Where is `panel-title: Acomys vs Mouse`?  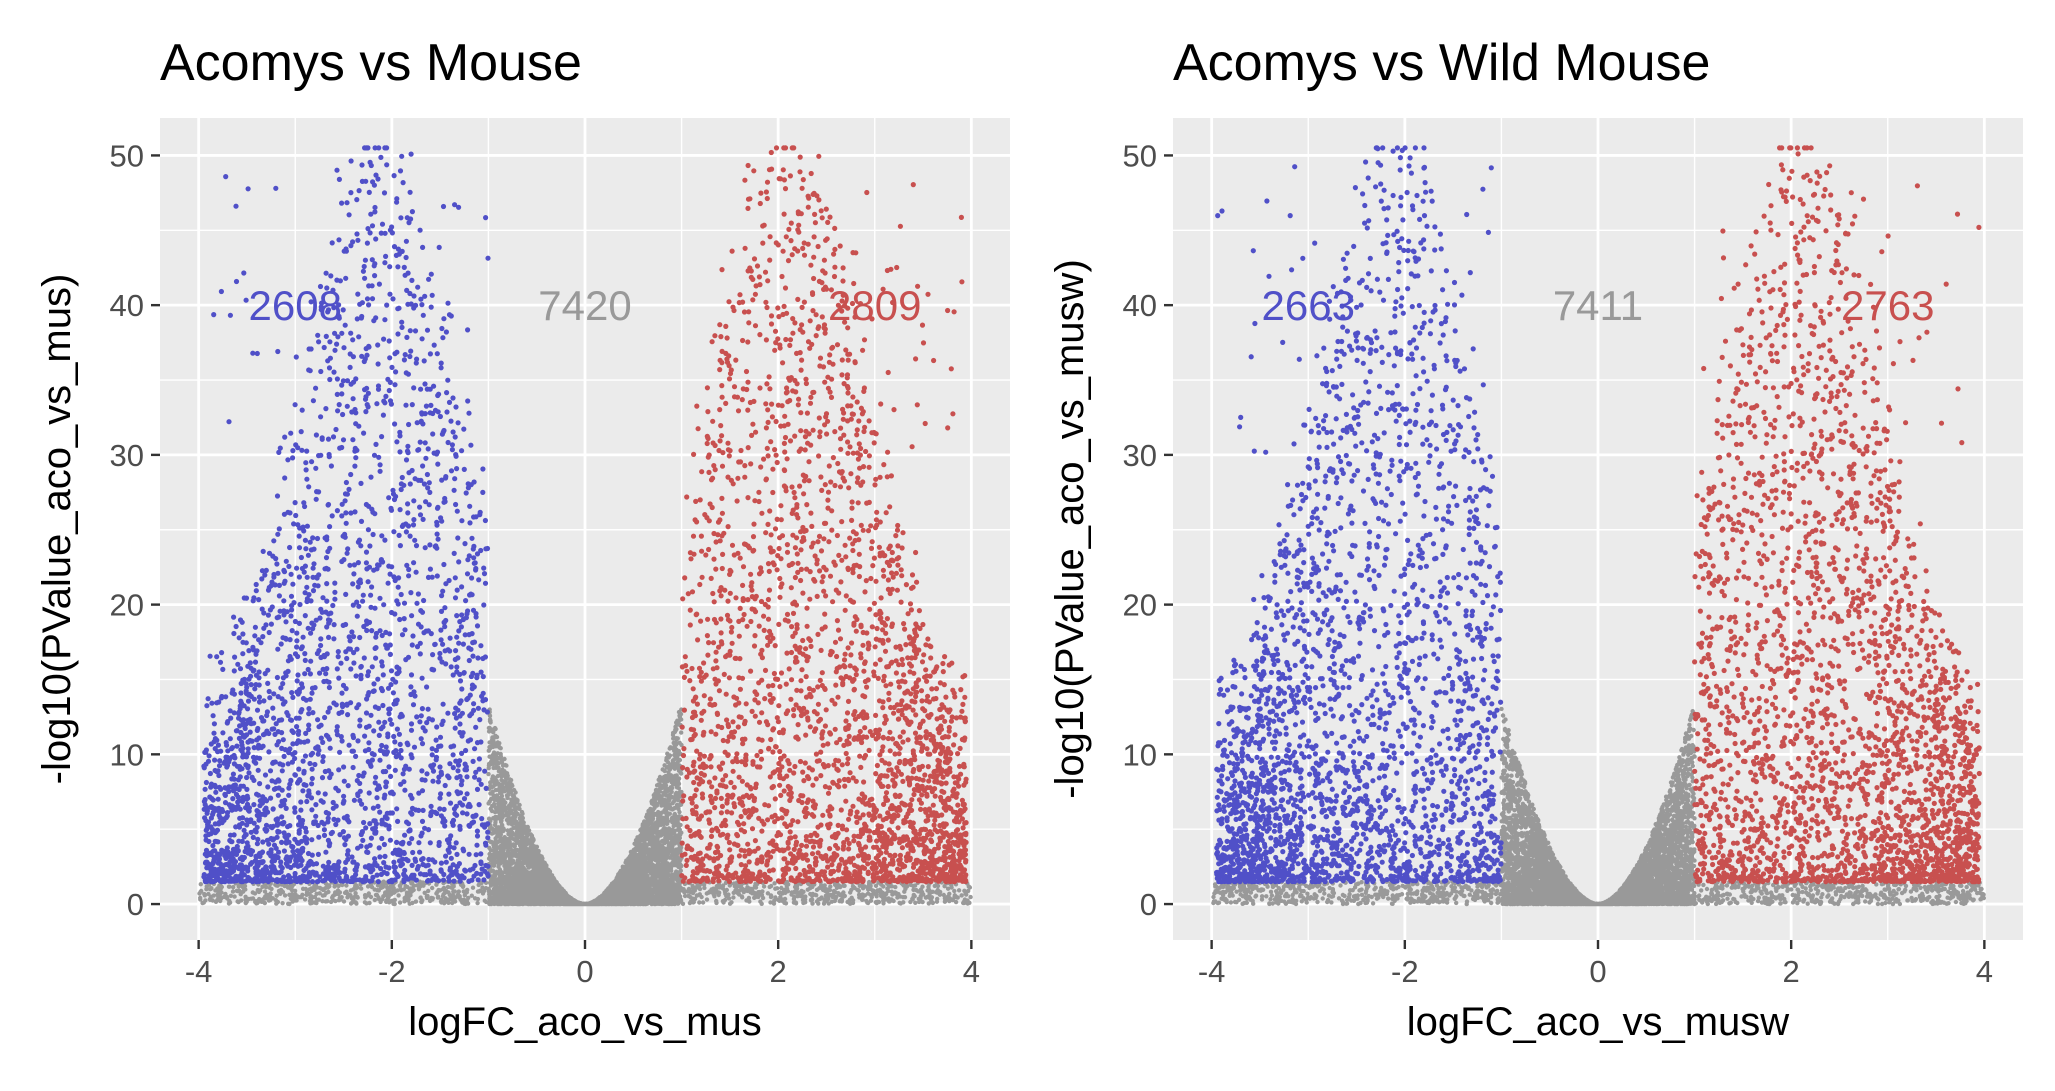
panel-title: Acomys vs Mouse is located at coordinates (371, 63).